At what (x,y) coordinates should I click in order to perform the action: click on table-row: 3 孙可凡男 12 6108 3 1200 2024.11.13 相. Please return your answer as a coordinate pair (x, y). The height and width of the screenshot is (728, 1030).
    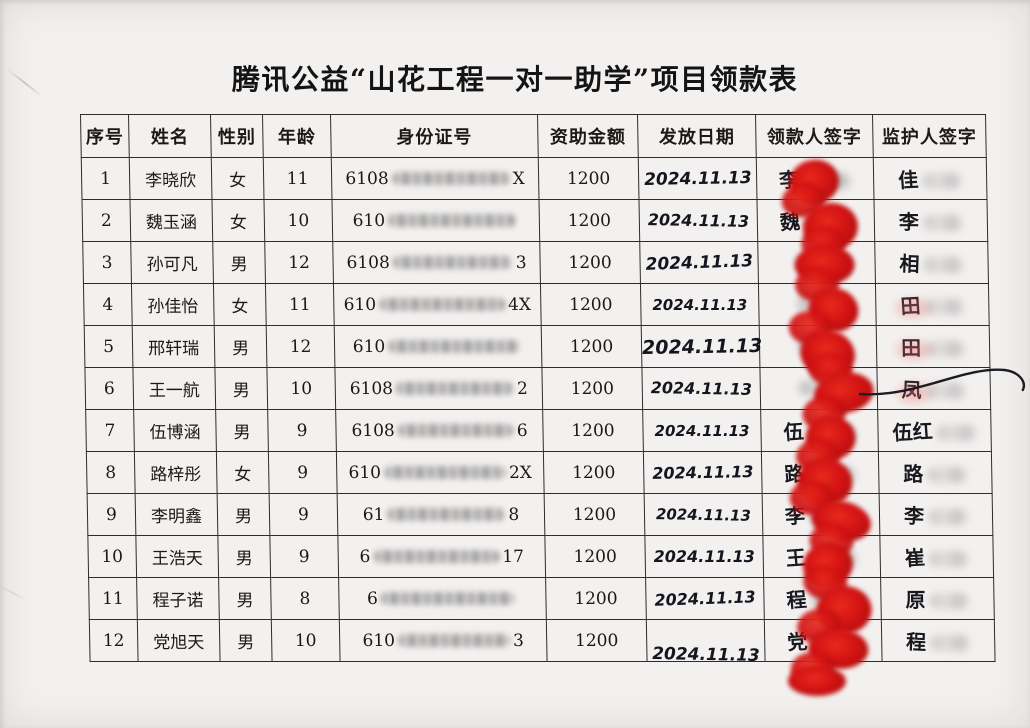
    Looking at the image, I should click on (535, 262).